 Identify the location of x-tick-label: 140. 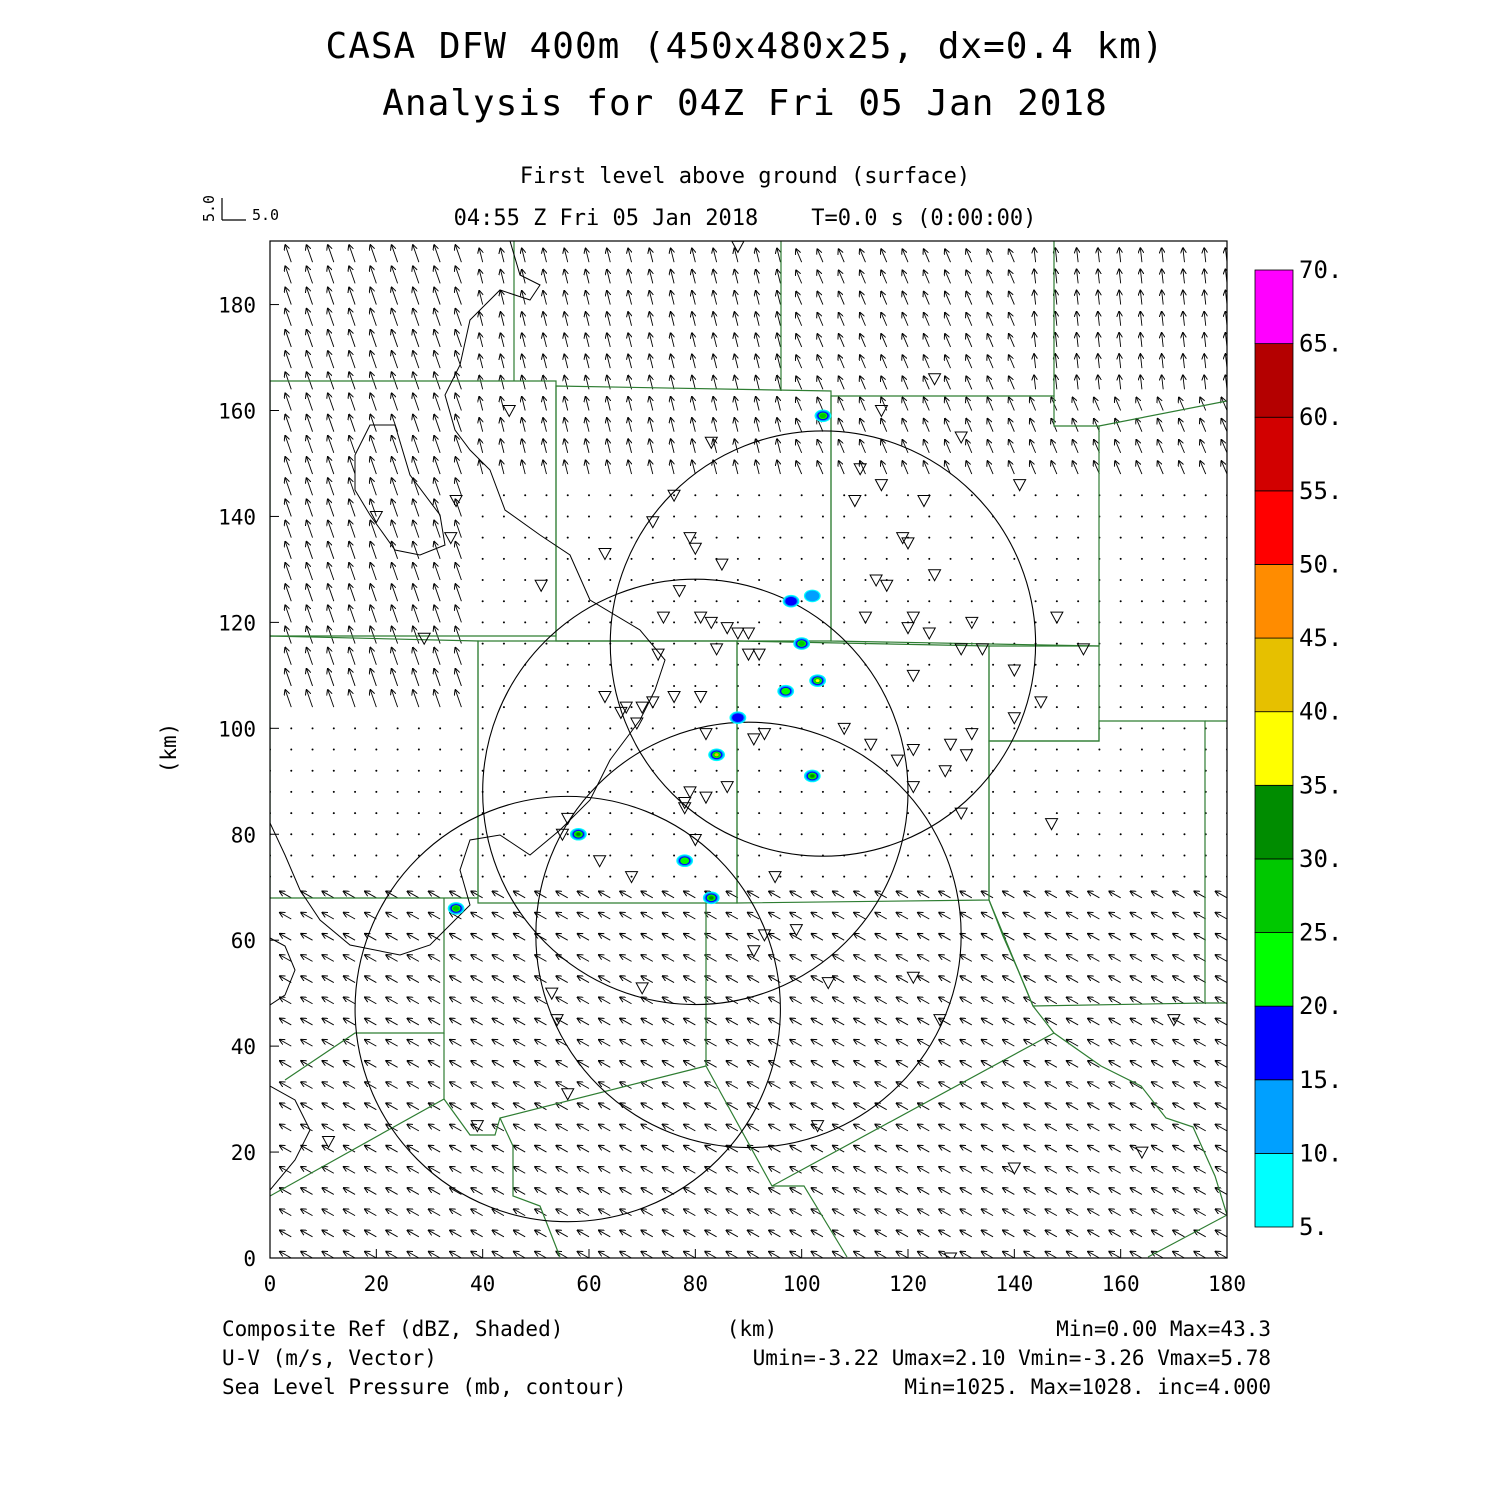
(1014, 1284).